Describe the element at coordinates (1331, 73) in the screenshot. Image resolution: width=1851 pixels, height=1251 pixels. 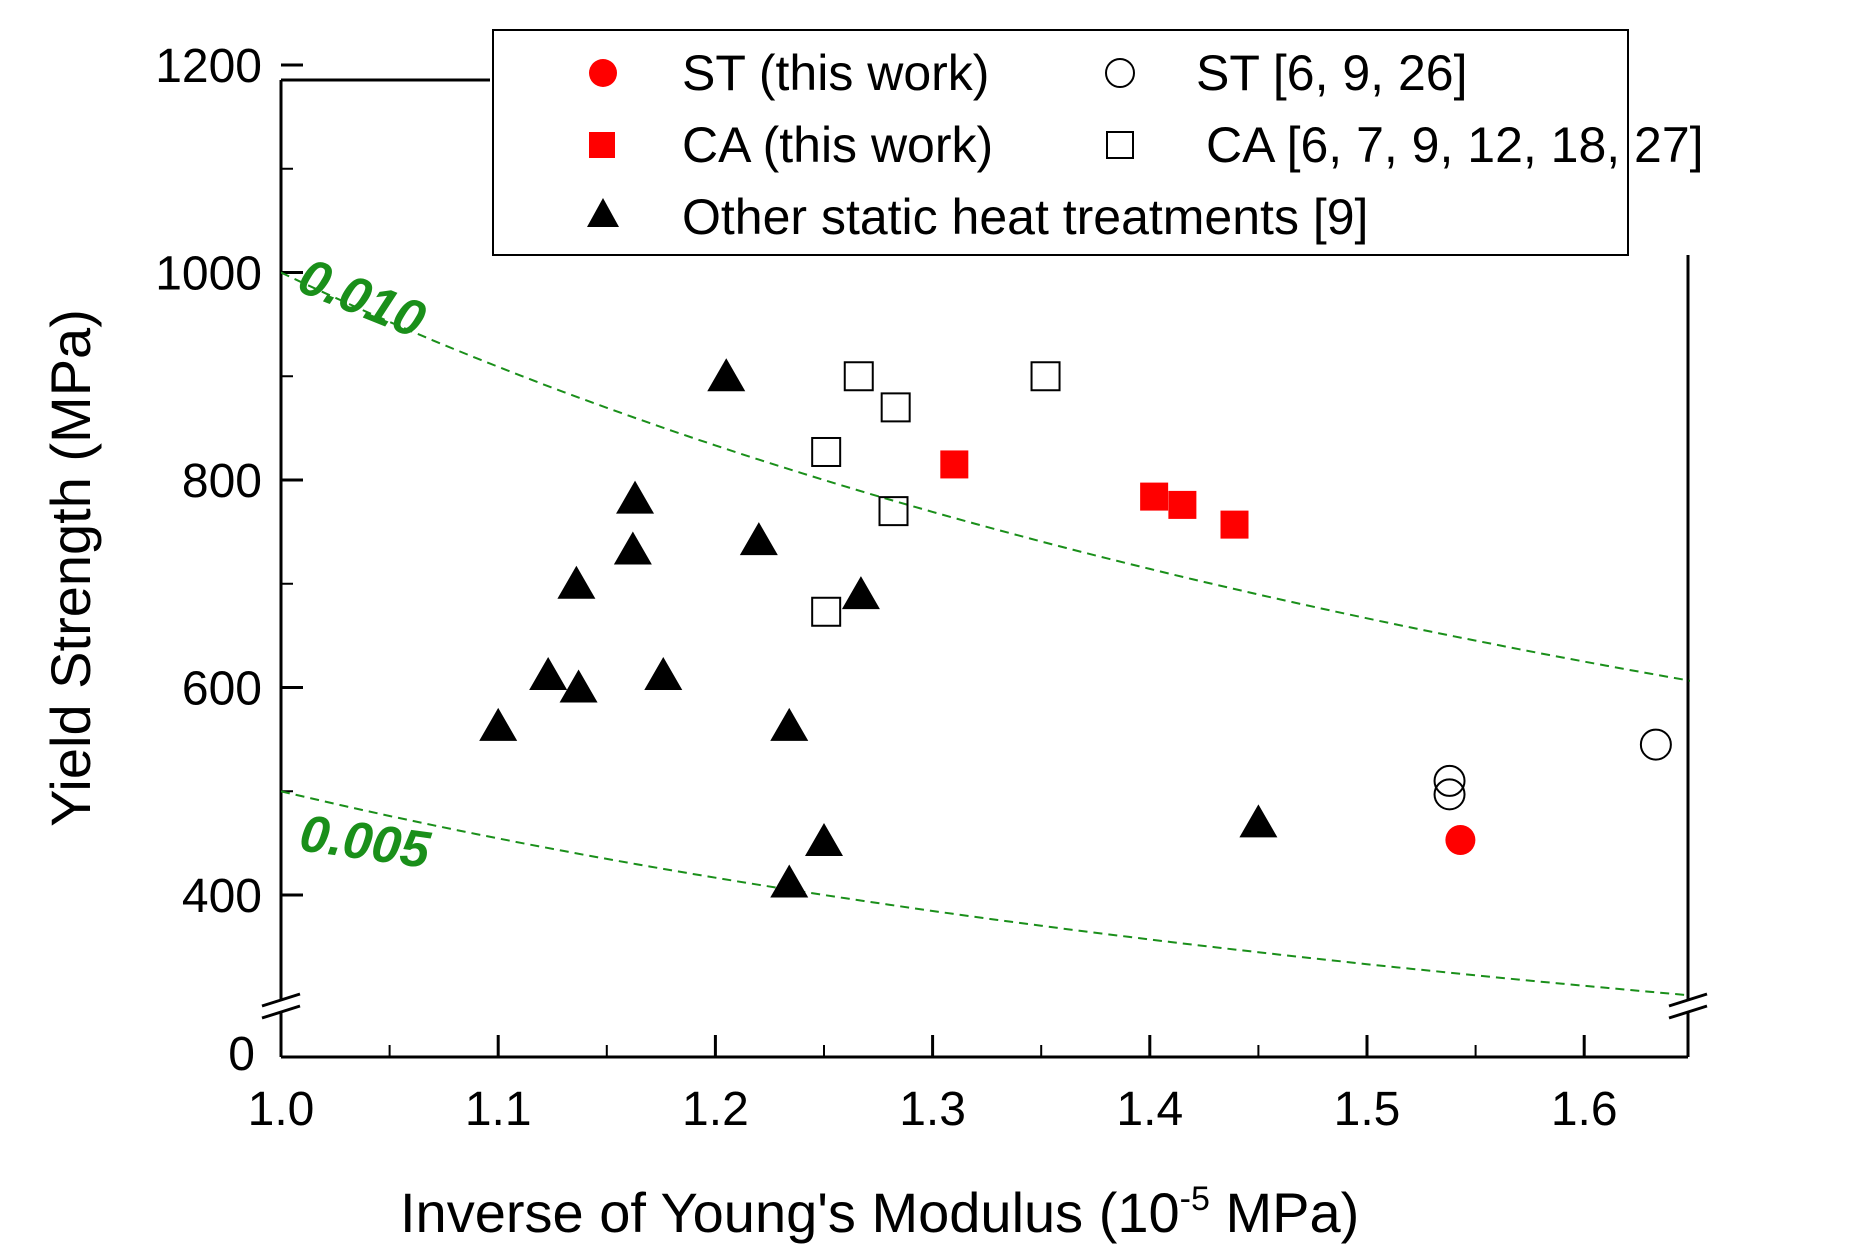
I see `legend-label-st-refs: ST [6, 9, 26]` at that location.